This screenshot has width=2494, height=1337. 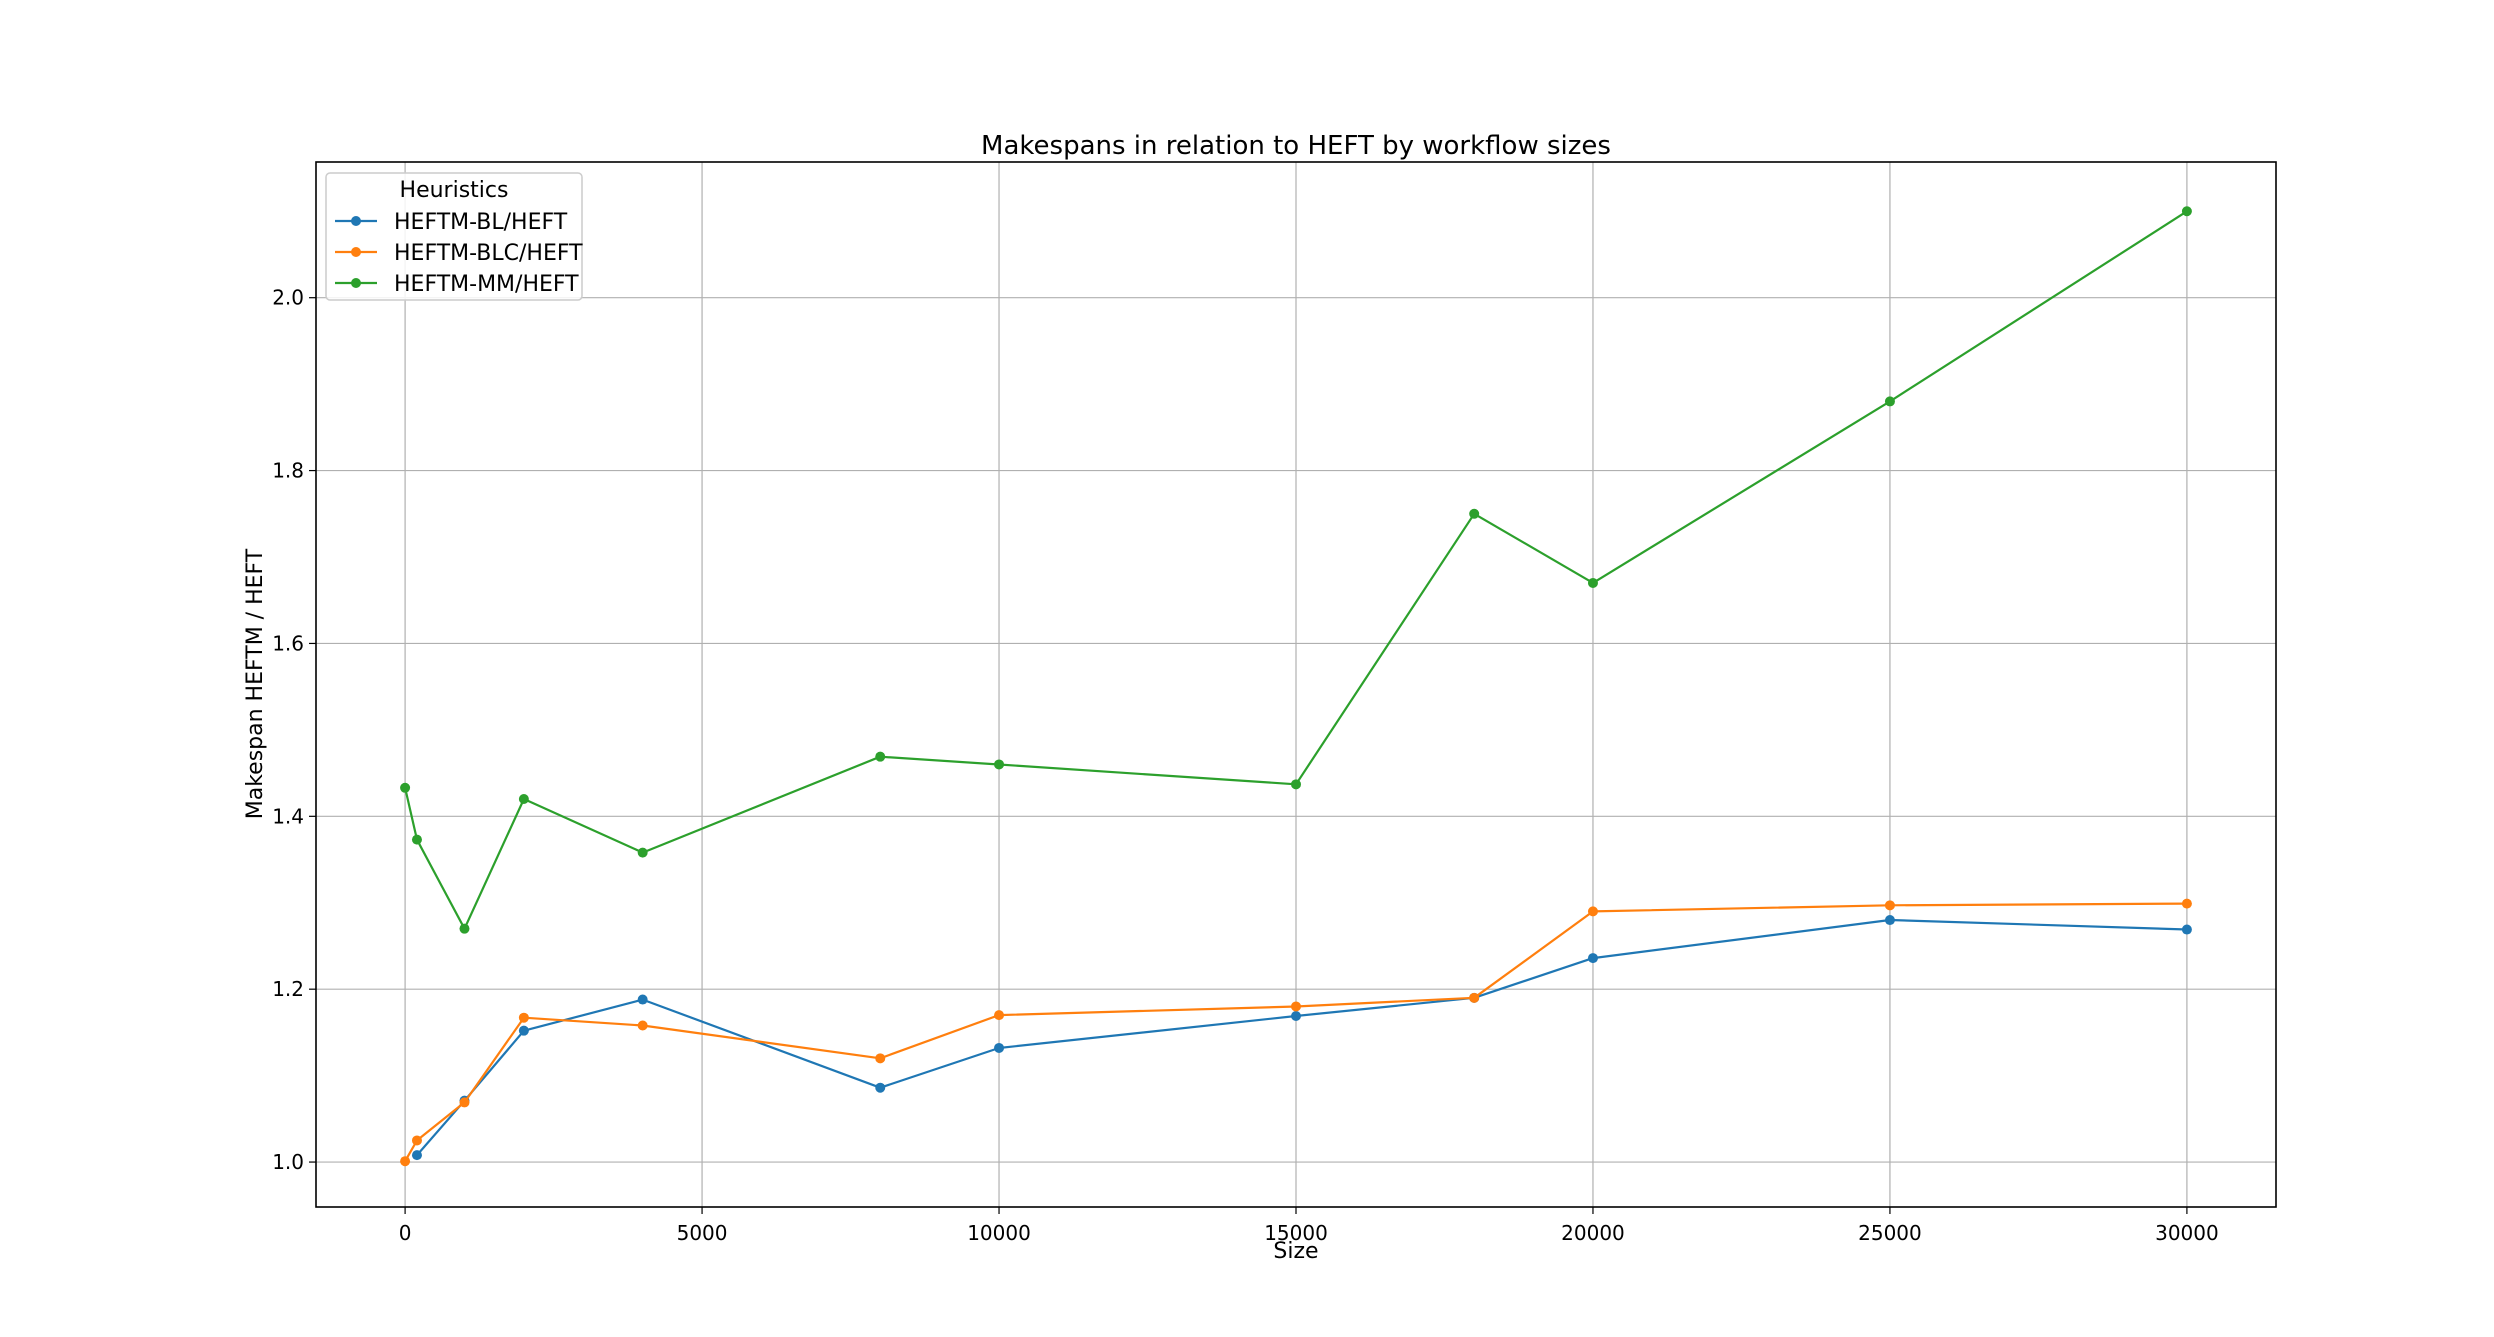 What do you see at coordinates (356, 252) in the screenshot?
I see `legend-marker-heftm-blc-heft` at bounding box center [356, 252].